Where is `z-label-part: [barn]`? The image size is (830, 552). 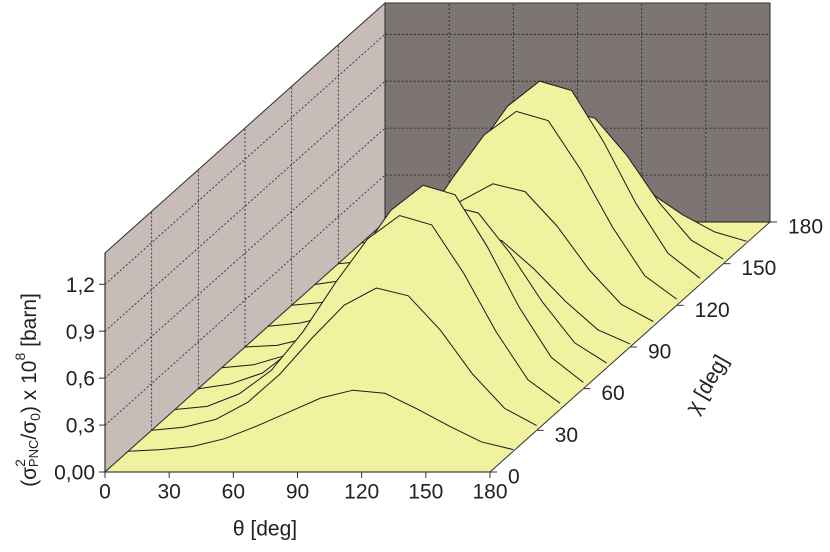 z-label-part: [barn] is located at coordinates (29, 323).